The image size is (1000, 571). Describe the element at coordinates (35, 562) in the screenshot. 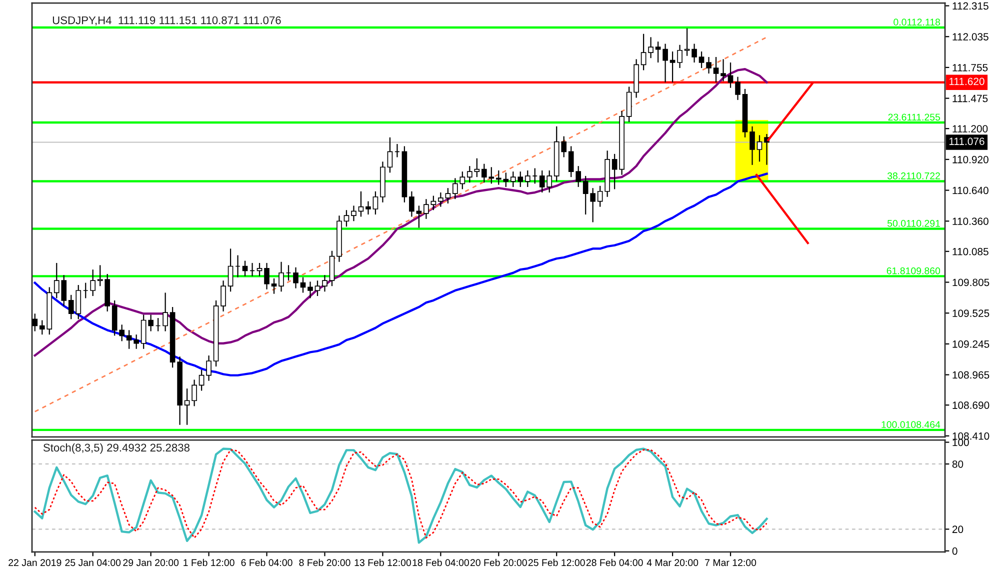

I see `x-tick-label: 22 Jan 2019` at that location.